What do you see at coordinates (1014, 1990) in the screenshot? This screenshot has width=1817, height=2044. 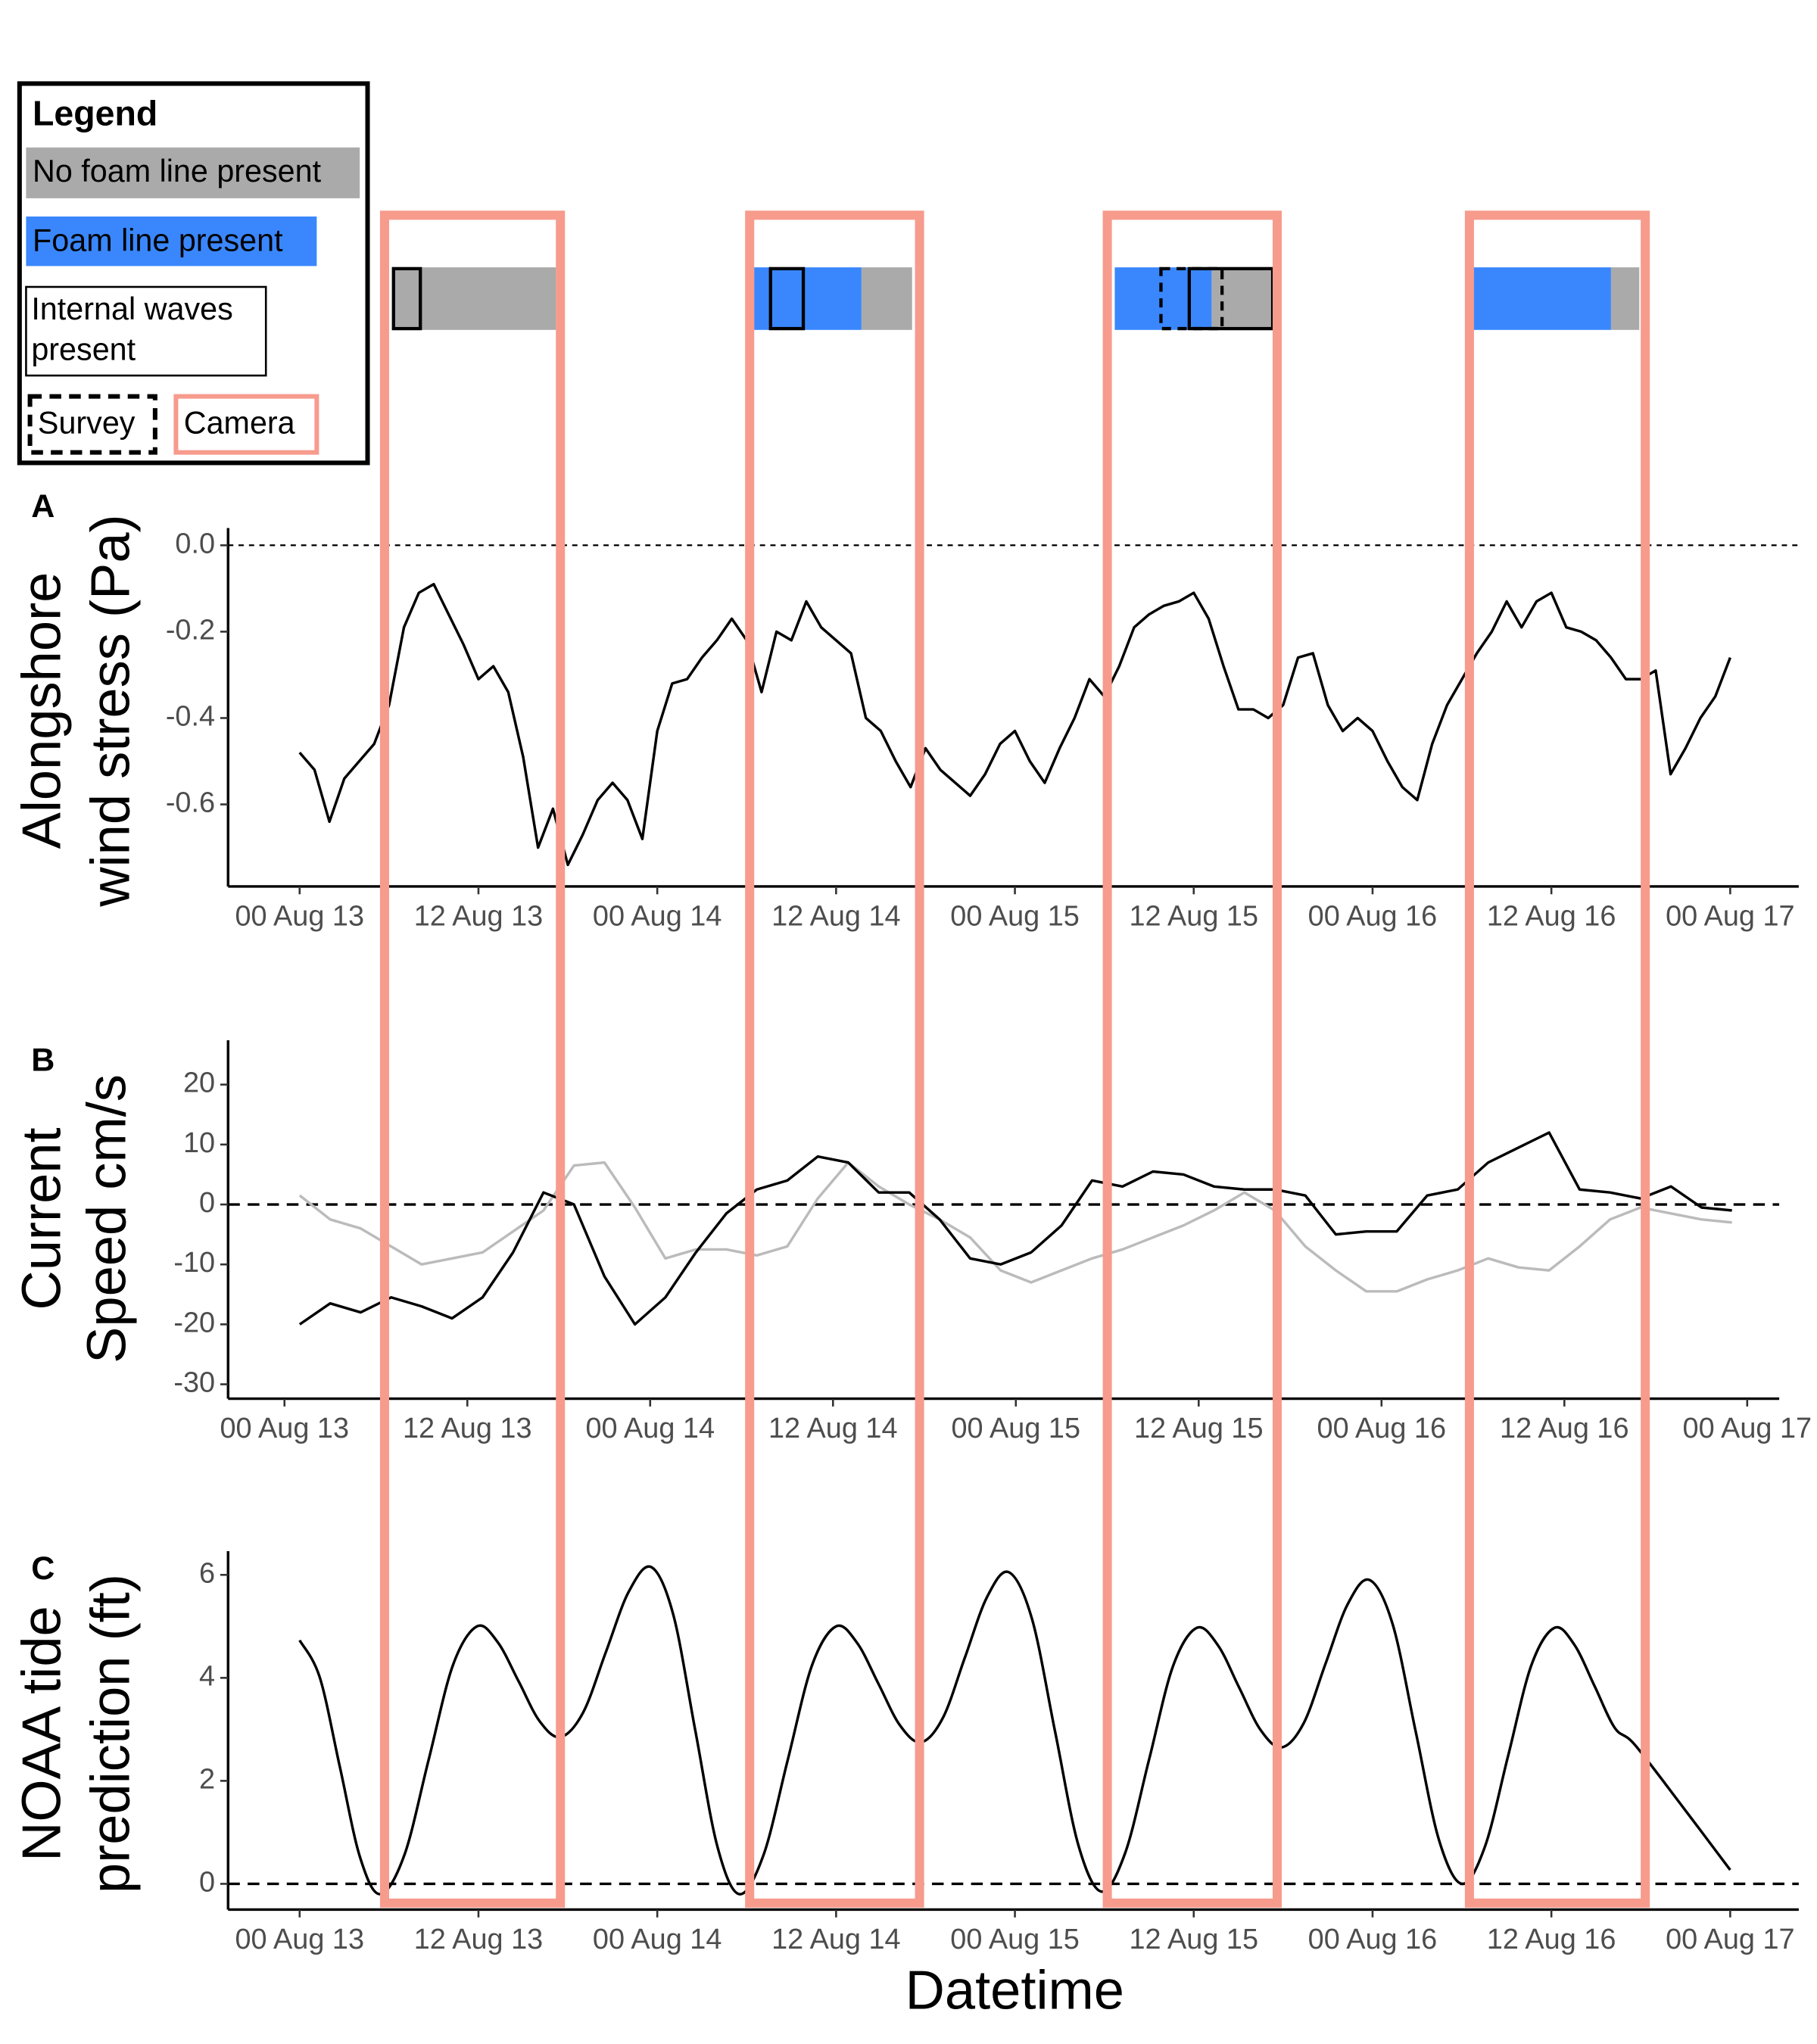 I see `x-axis-label: Datetime` at bounding box center [1014, 1990].